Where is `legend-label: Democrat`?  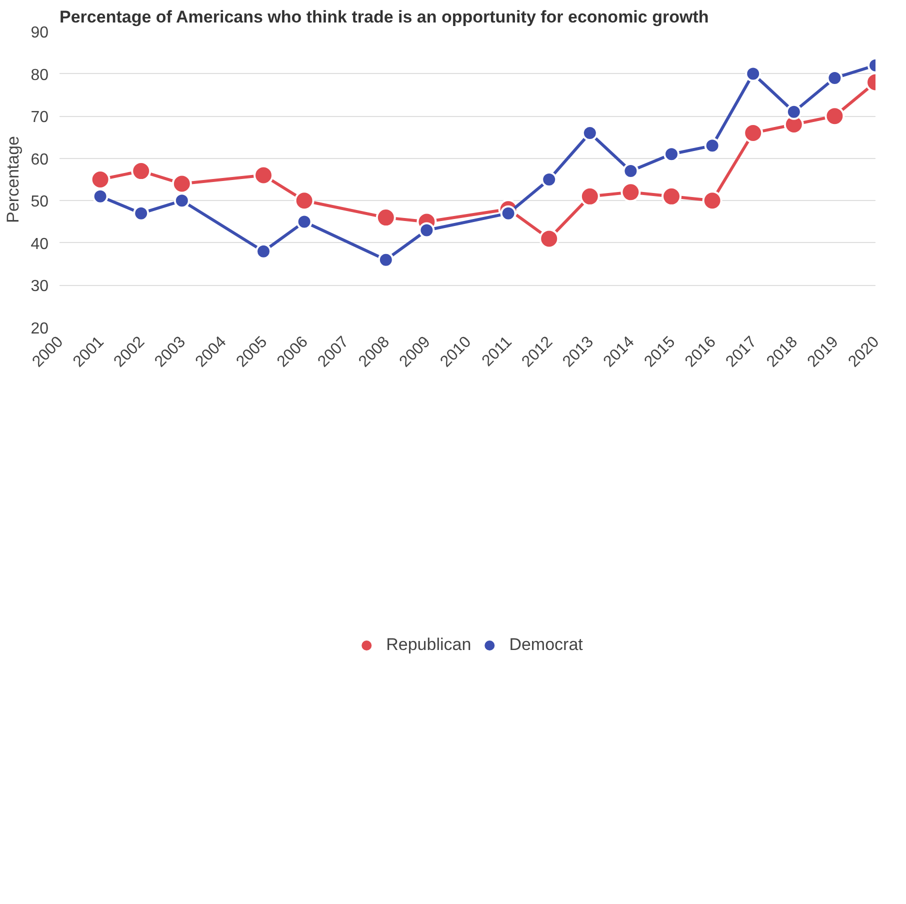 legend-label: Democrat is located at coordinates (546, 645).